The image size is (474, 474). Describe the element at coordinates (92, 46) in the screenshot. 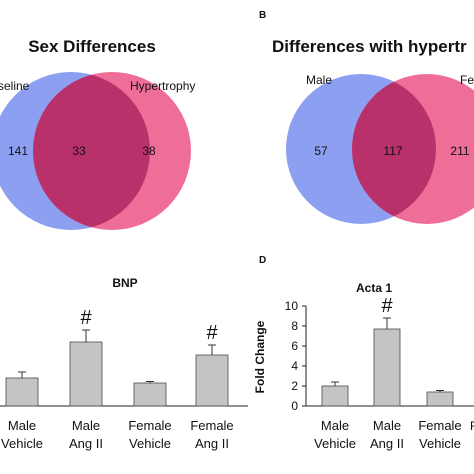

I see `venn-a-title: Sex Differences` at that location.